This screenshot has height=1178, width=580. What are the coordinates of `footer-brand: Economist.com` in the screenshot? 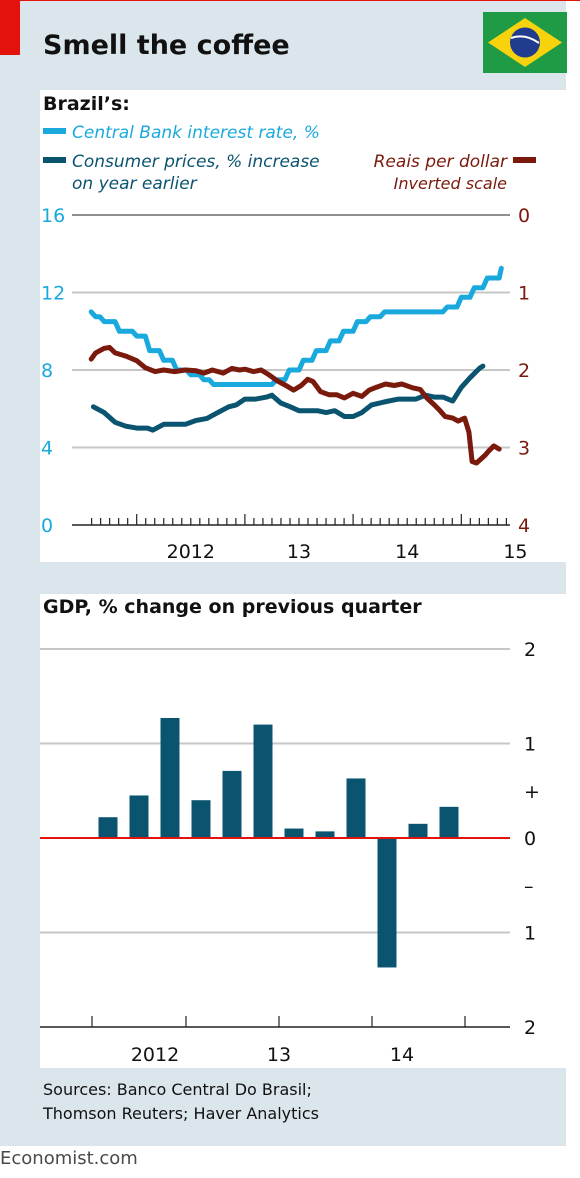 It's located at (69, 1158).